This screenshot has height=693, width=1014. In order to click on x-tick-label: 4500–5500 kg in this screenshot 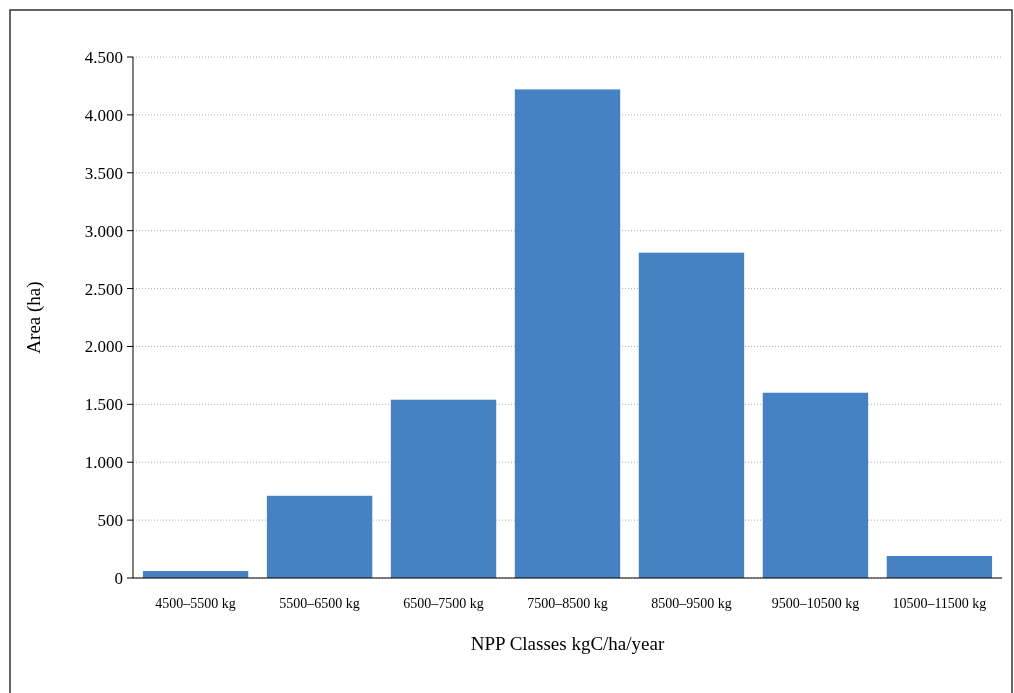, I will do `click(195, 603)`.